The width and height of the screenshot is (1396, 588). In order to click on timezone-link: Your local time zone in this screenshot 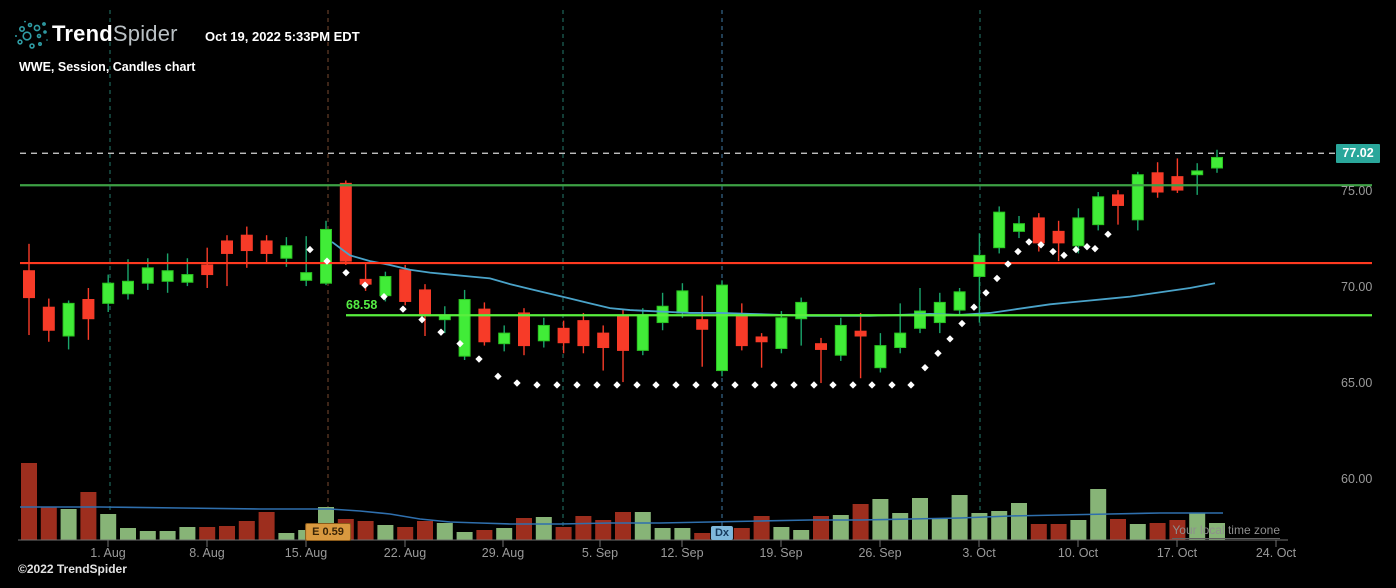, I will do `click(1226, 531)`.